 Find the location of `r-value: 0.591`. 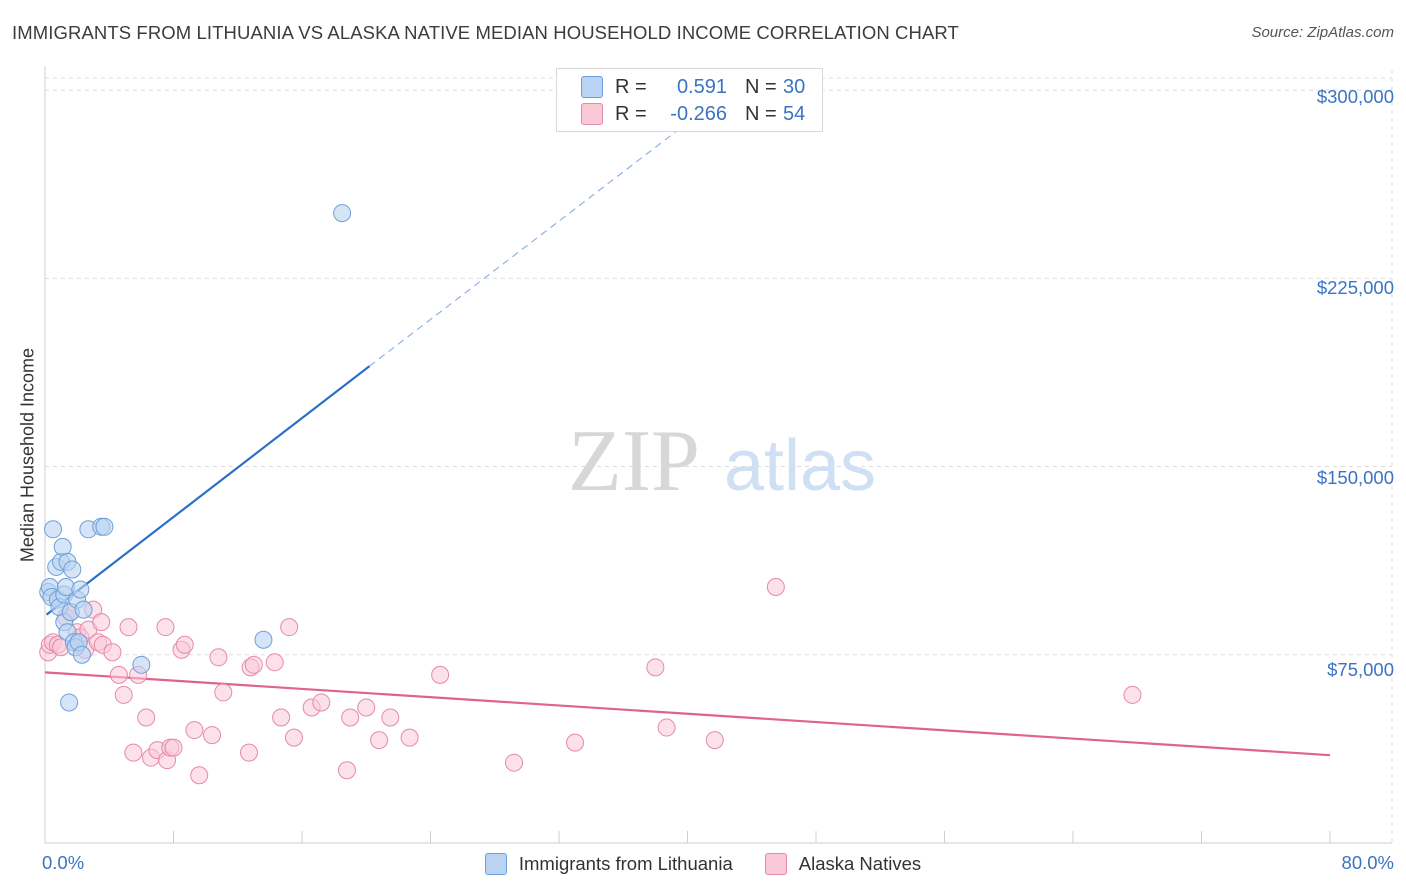

r-value: 0.591 is located at coordinates (701, 86).